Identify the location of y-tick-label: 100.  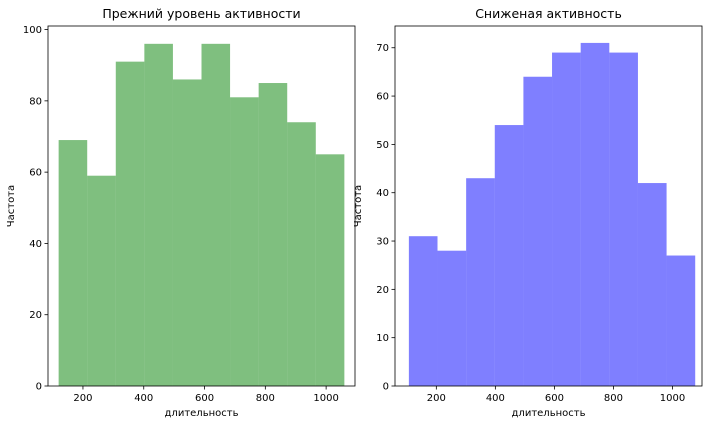
(32, 30).